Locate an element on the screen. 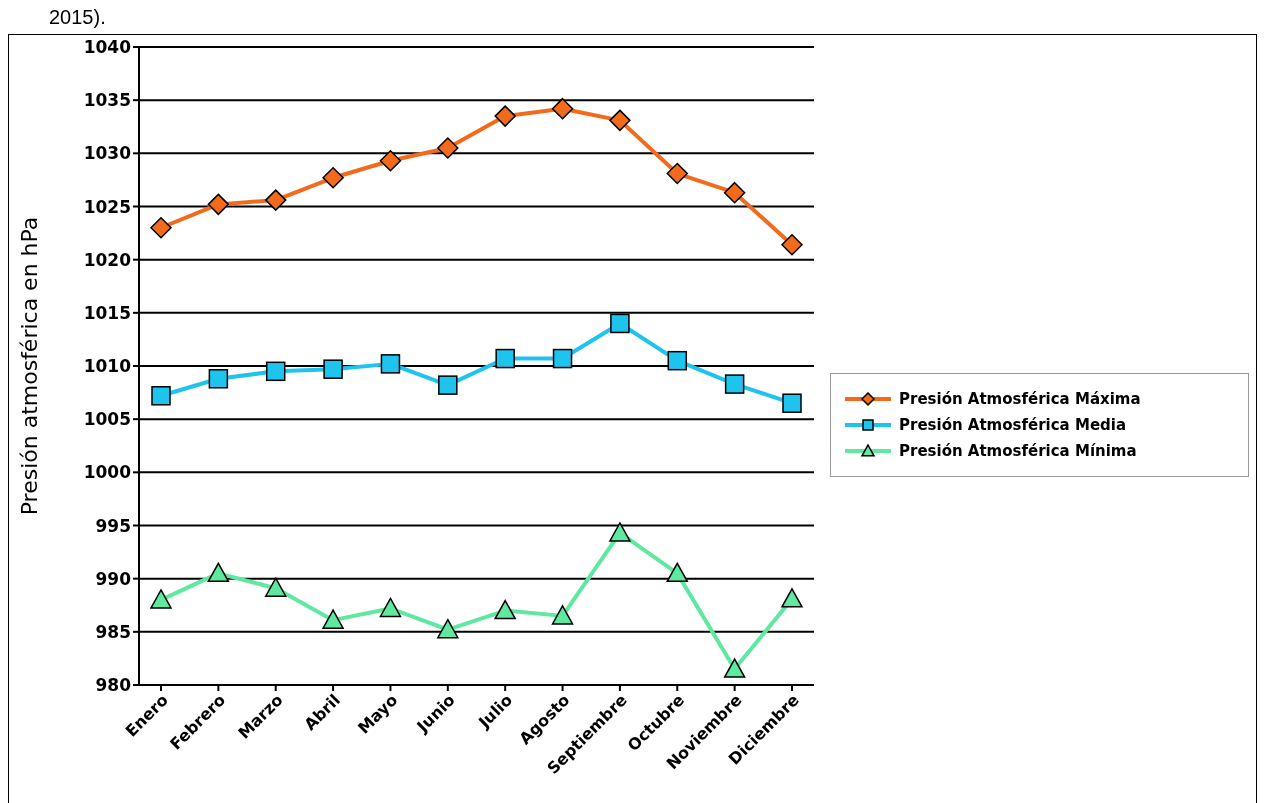  y-tick-label: 1035 is located at coordinates (107, 100).